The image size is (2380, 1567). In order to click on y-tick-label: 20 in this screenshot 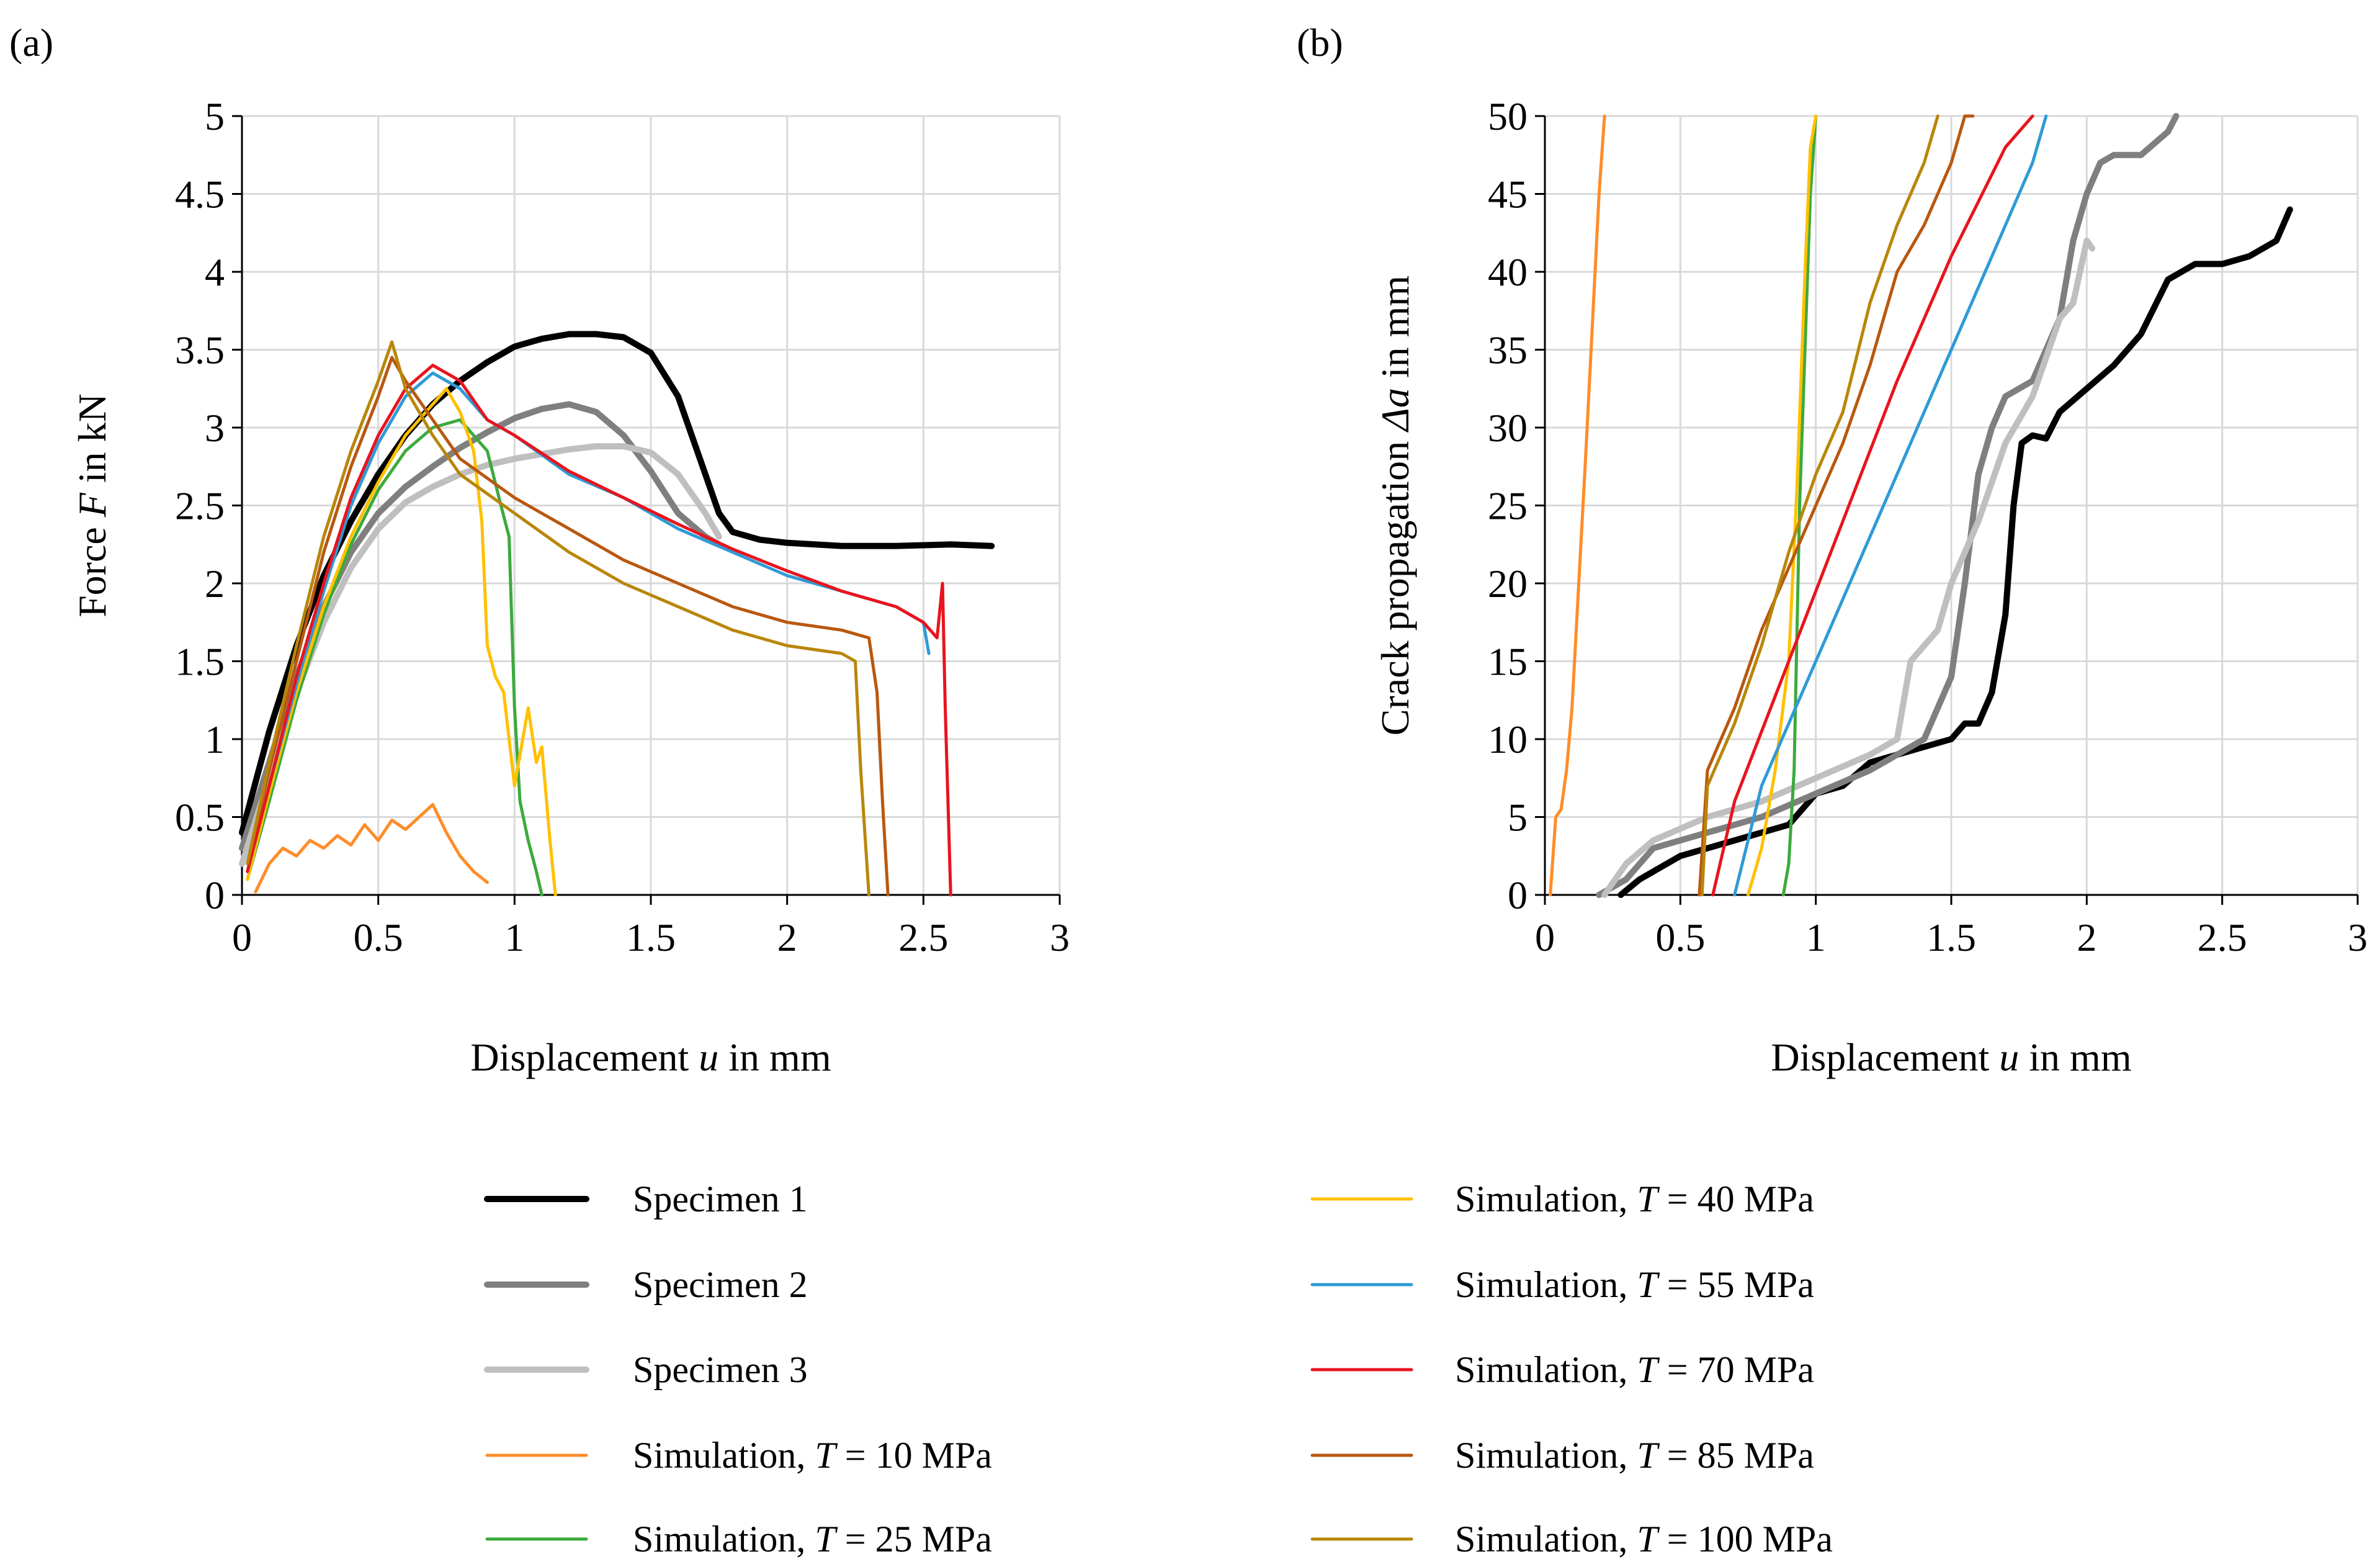, I will do `click(1508, 584)`.